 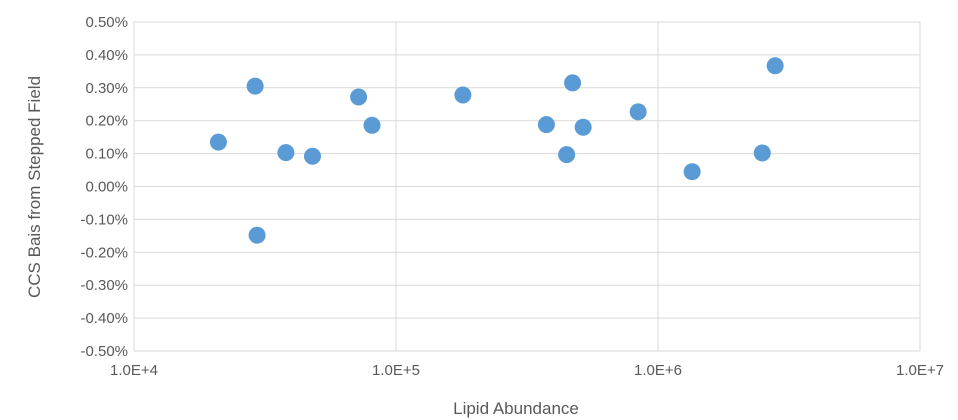 What do you see at coordinates (106, 55) in the screenshot?
I see `y-tick-label: 0.40%` at bounding box center [106, 55].